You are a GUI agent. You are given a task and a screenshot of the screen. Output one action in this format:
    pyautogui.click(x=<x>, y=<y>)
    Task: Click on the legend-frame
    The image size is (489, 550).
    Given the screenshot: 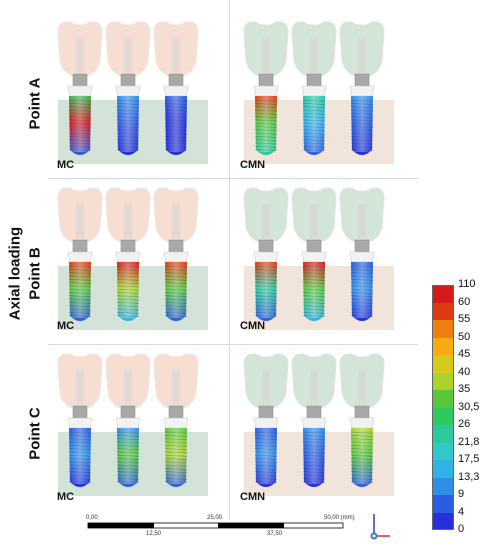 What is the action you would take?
    pyautogui.click(x=443, y=407)
    